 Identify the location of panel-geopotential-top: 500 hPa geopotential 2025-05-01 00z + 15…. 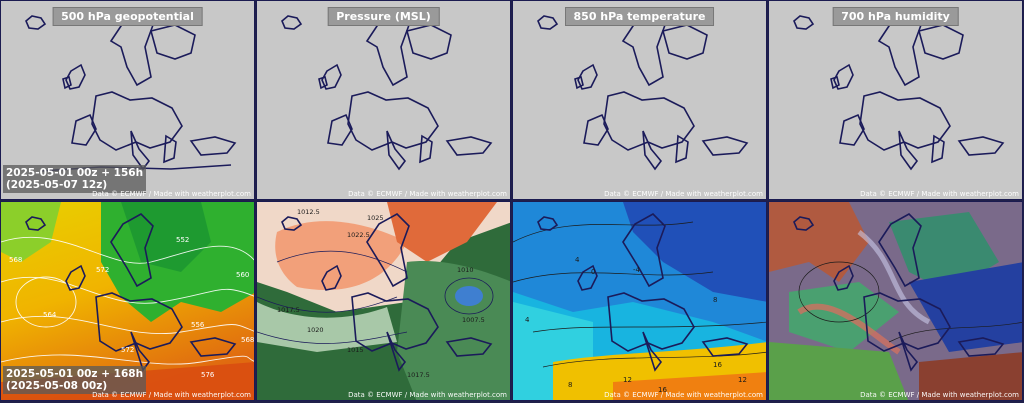
(127, 100).